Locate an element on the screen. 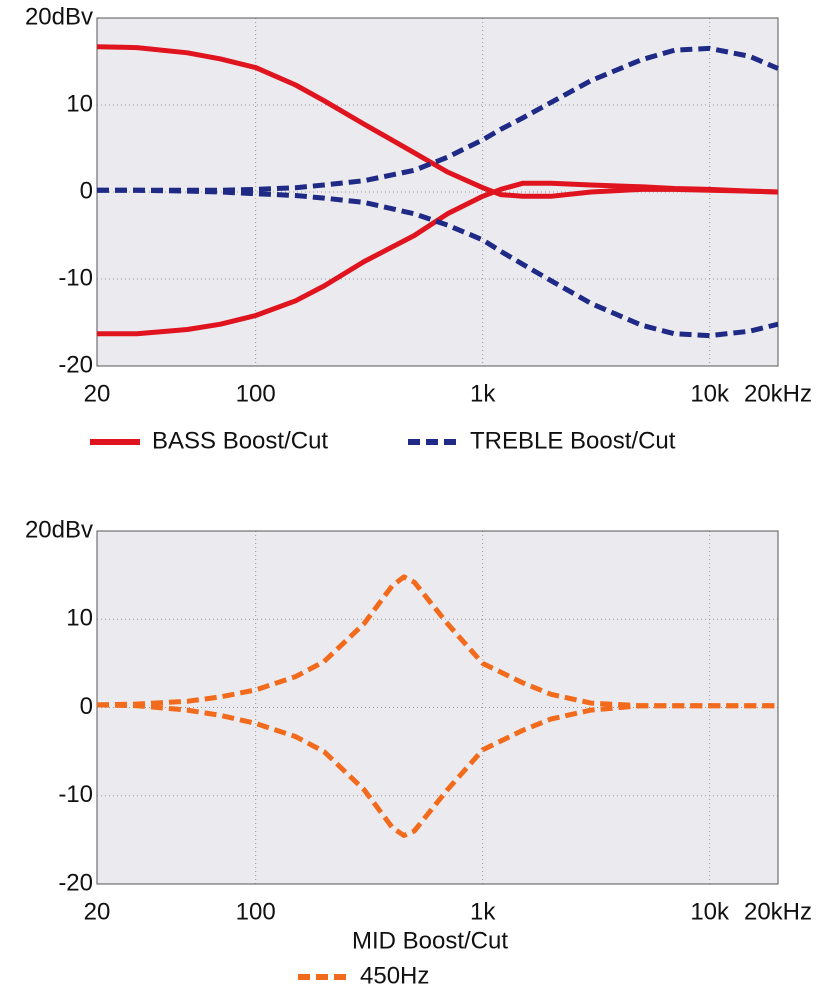  legend-label: 450Hz is located at coordinates (394, 975).